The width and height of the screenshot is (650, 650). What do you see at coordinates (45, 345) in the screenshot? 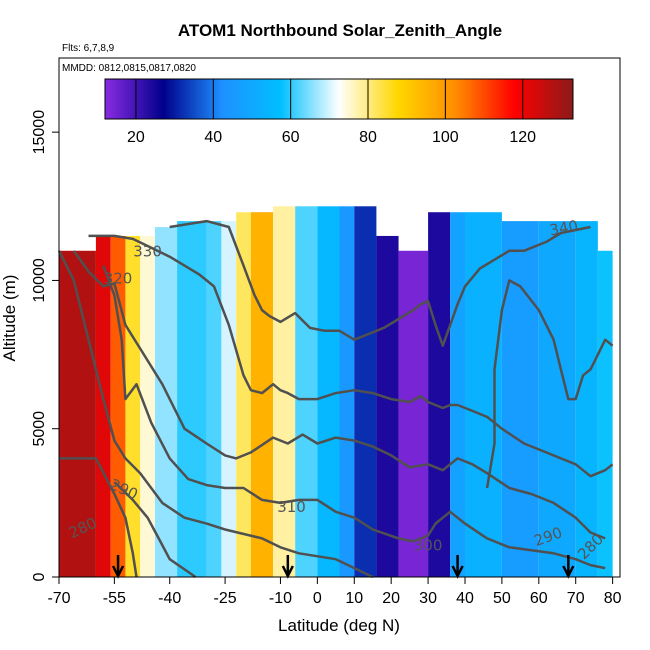
I see `y-axis: 0 5000 10000 15000` at bounding box center [45, 345].